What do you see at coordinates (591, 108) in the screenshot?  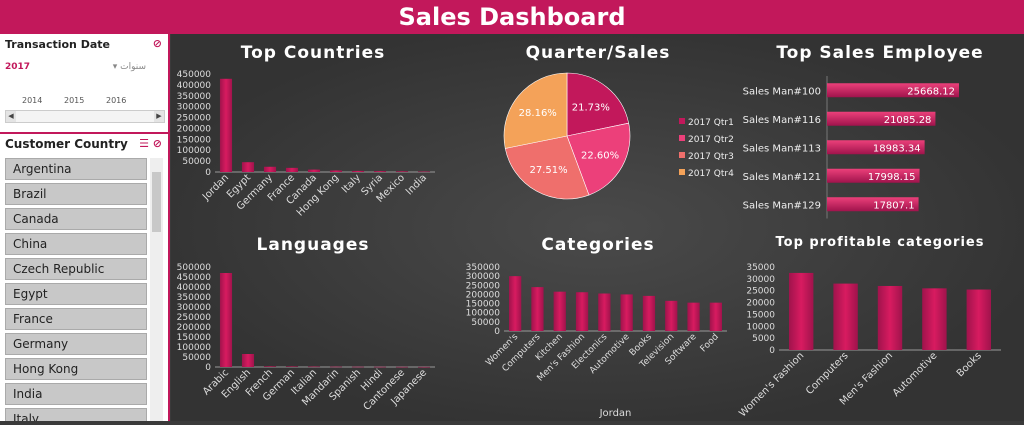 I see `pie-data-label: 21.73%` at bounding box center [591, 108].